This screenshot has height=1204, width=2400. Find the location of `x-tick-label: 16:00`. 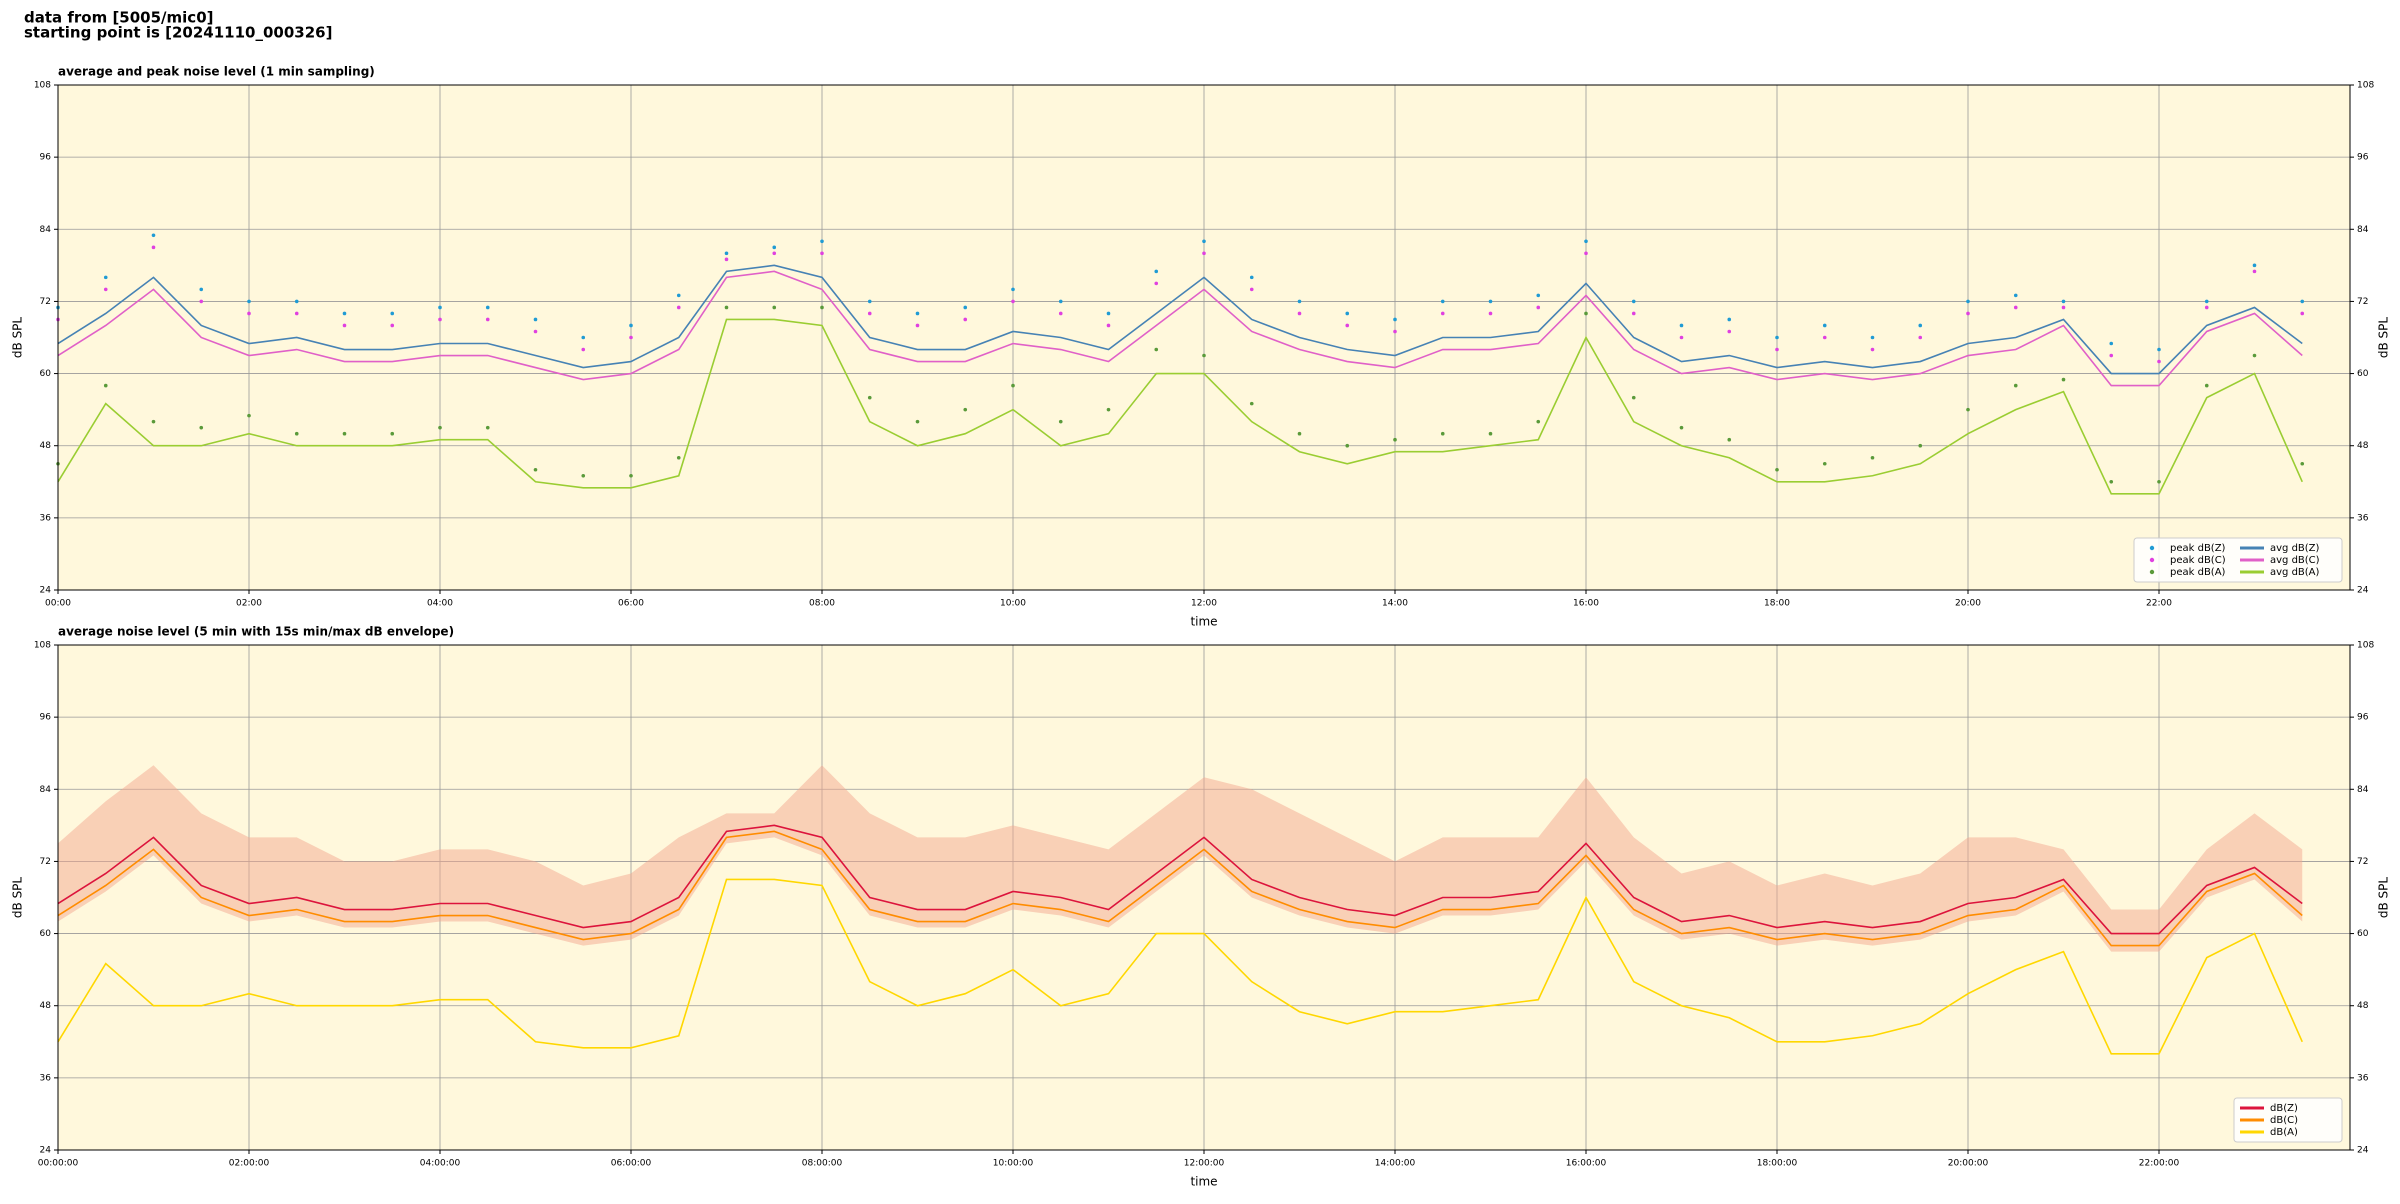

x-tick-label: 16:00 is located at coordinates (1586, 604).